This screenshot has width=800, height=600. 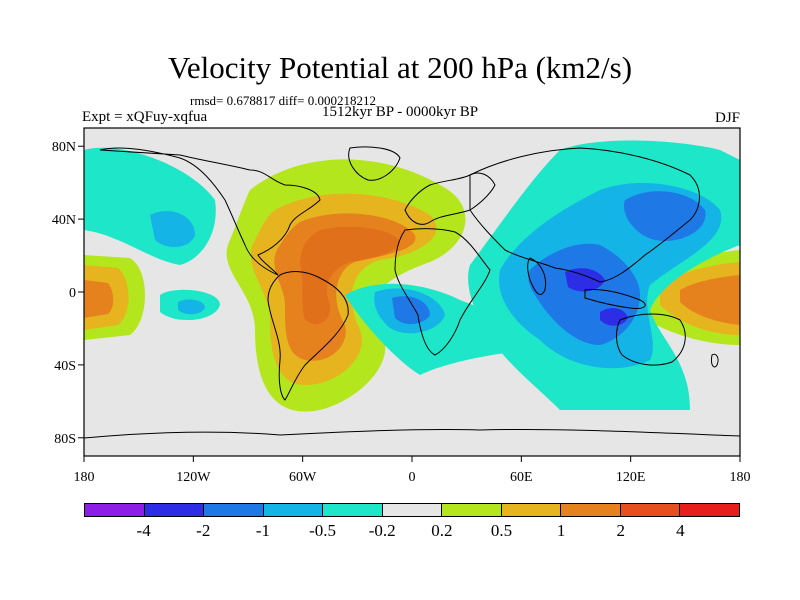 I want to click on indonesia-coast, so click(x=615, y=299).